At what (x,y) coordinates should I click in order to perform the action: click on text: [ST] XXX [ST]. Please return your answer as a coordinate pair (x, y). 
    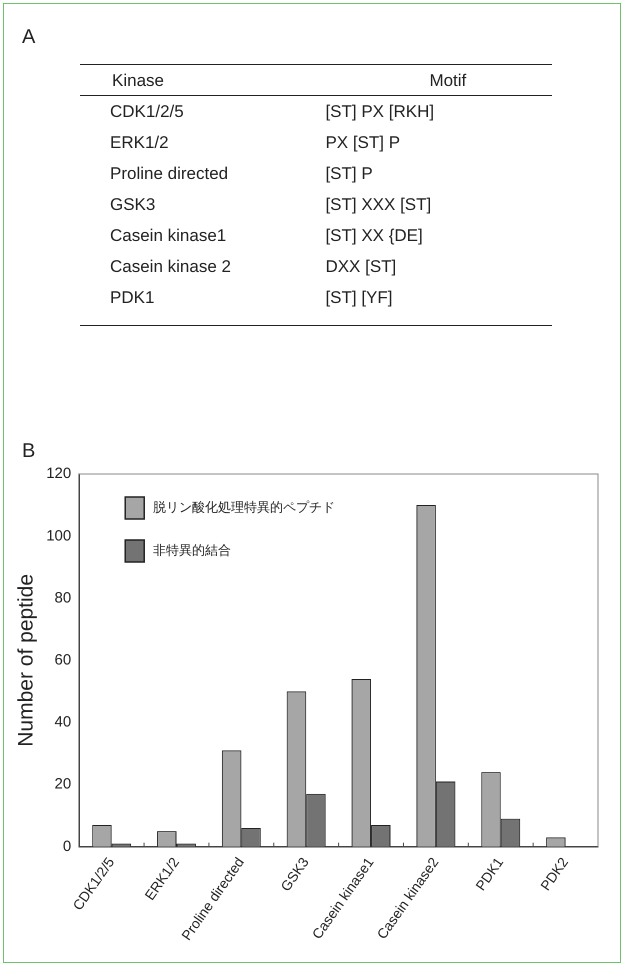
    Looking at the image, I should click on (378, 205).